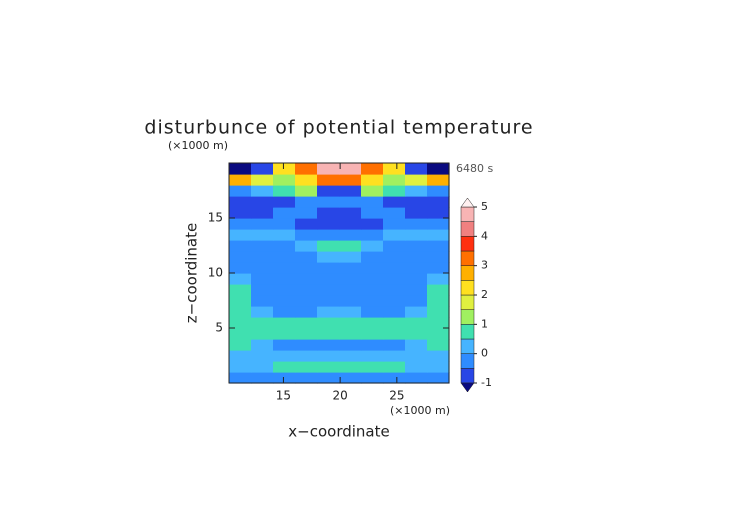  Describe the element at coordinates (484, 206) in the screenshot. I see `colorbar-tick-label: 5` at that location.